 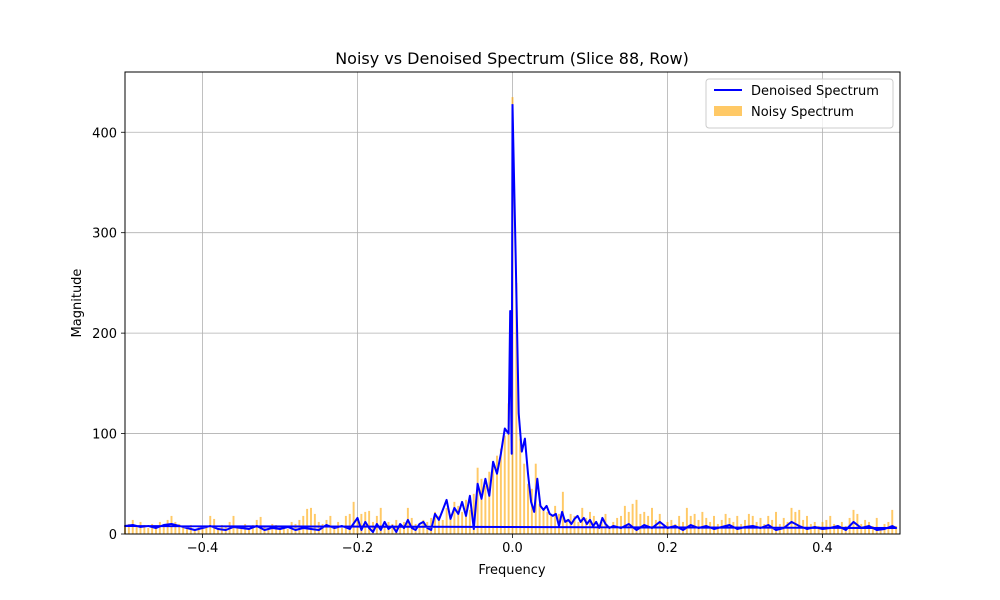 What do you see at coordinates (77, 303) in the screenshot?
I see `y-axis-label: Magnitude` at bounding box center [77, 303].